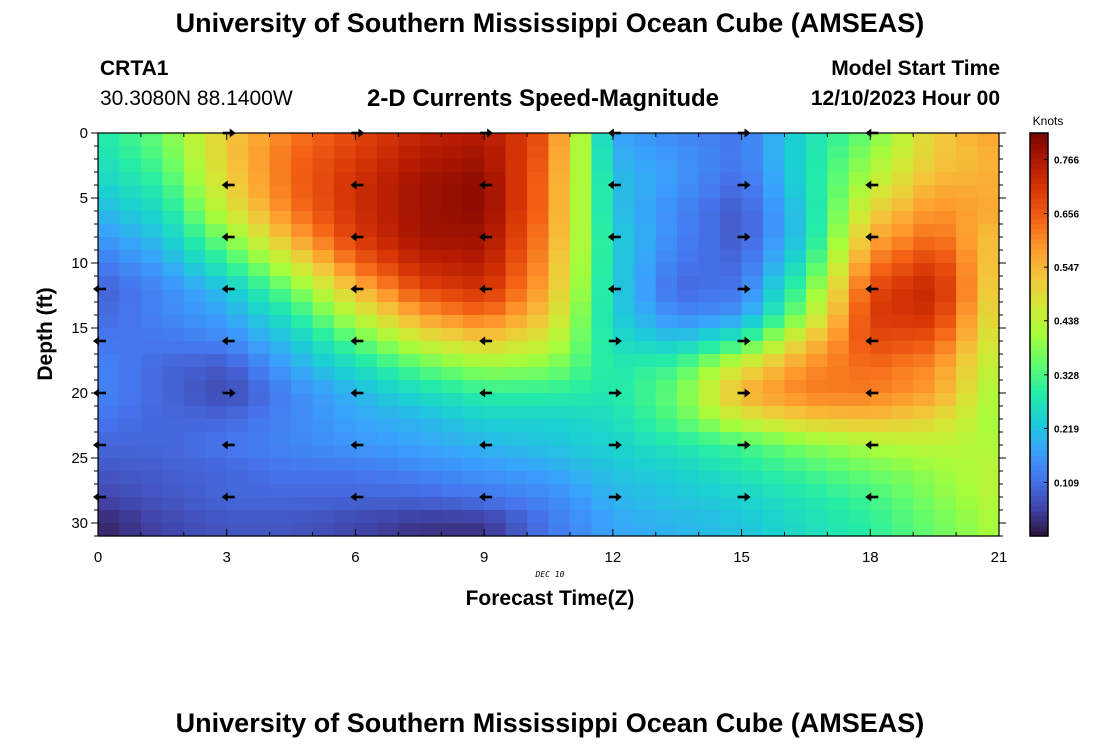 The image size is (1100, 750). I want to click on y-tick-label: 15, so click(79, 328).